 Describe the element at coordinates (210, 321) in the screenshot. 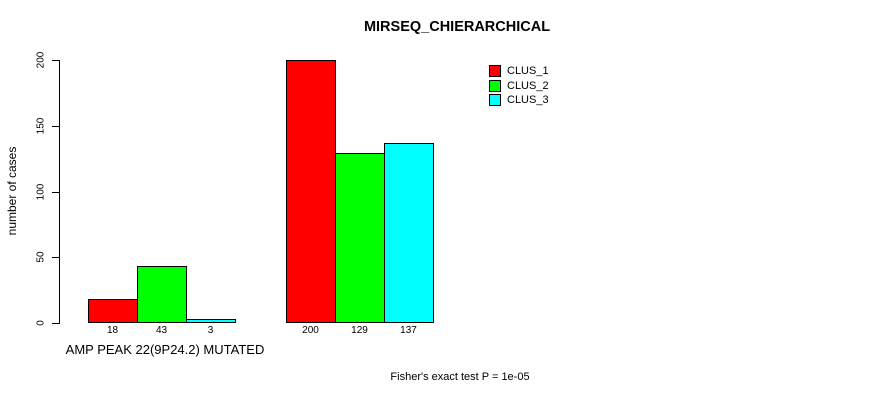

I see `bar-clus_3-group1` at that location.